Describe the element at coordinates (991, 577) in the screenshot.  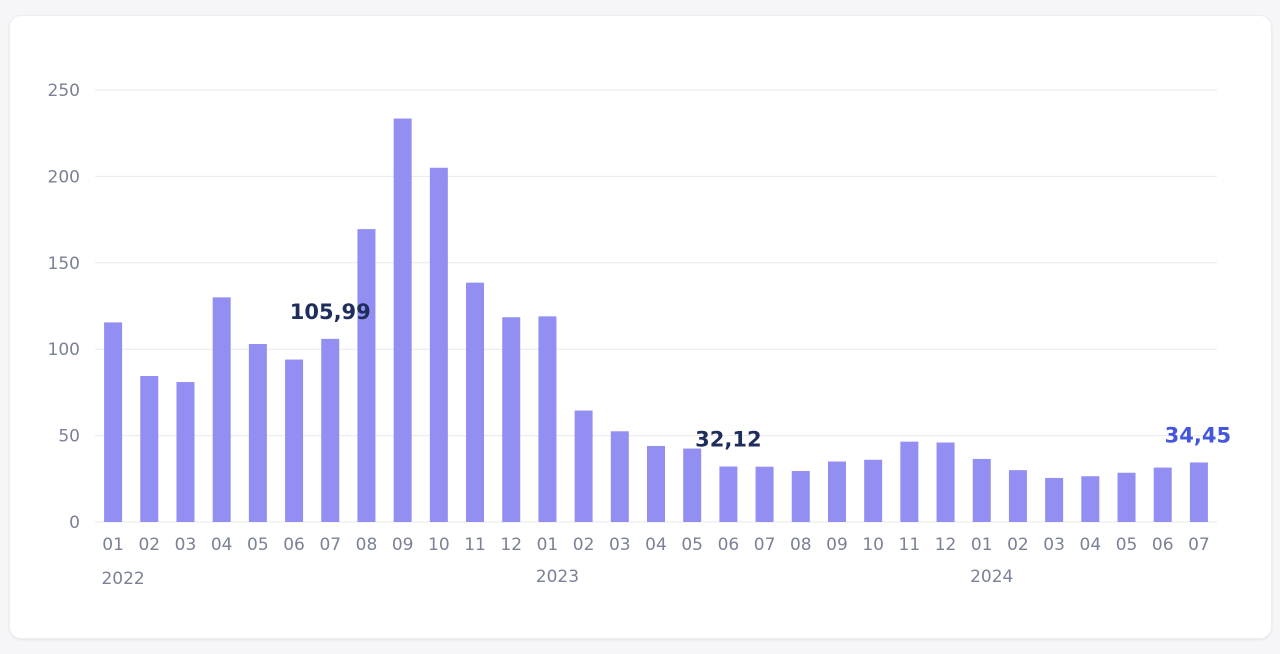
I see `year-label: 2024` at that location.